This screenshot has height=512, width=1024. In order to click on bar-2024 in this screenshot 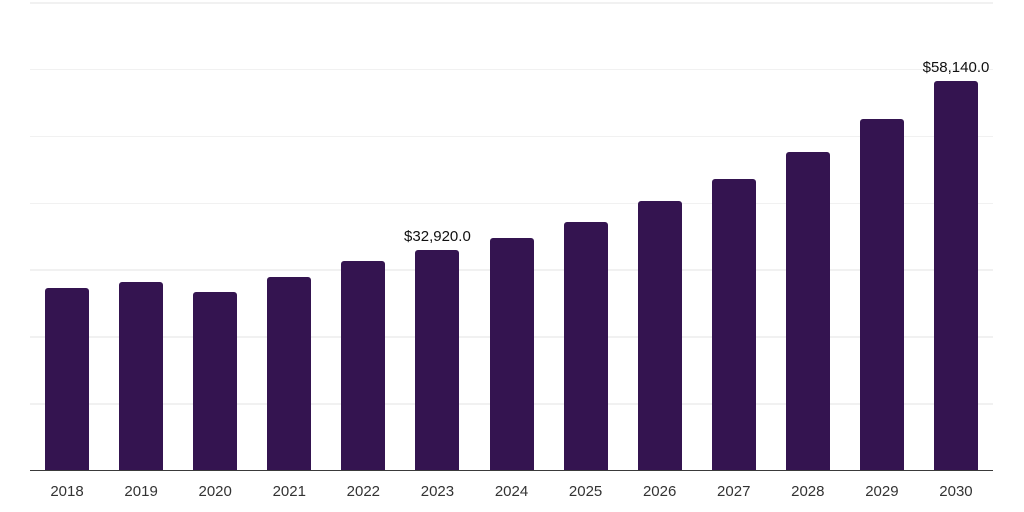, I will do `click(511, 354)`.